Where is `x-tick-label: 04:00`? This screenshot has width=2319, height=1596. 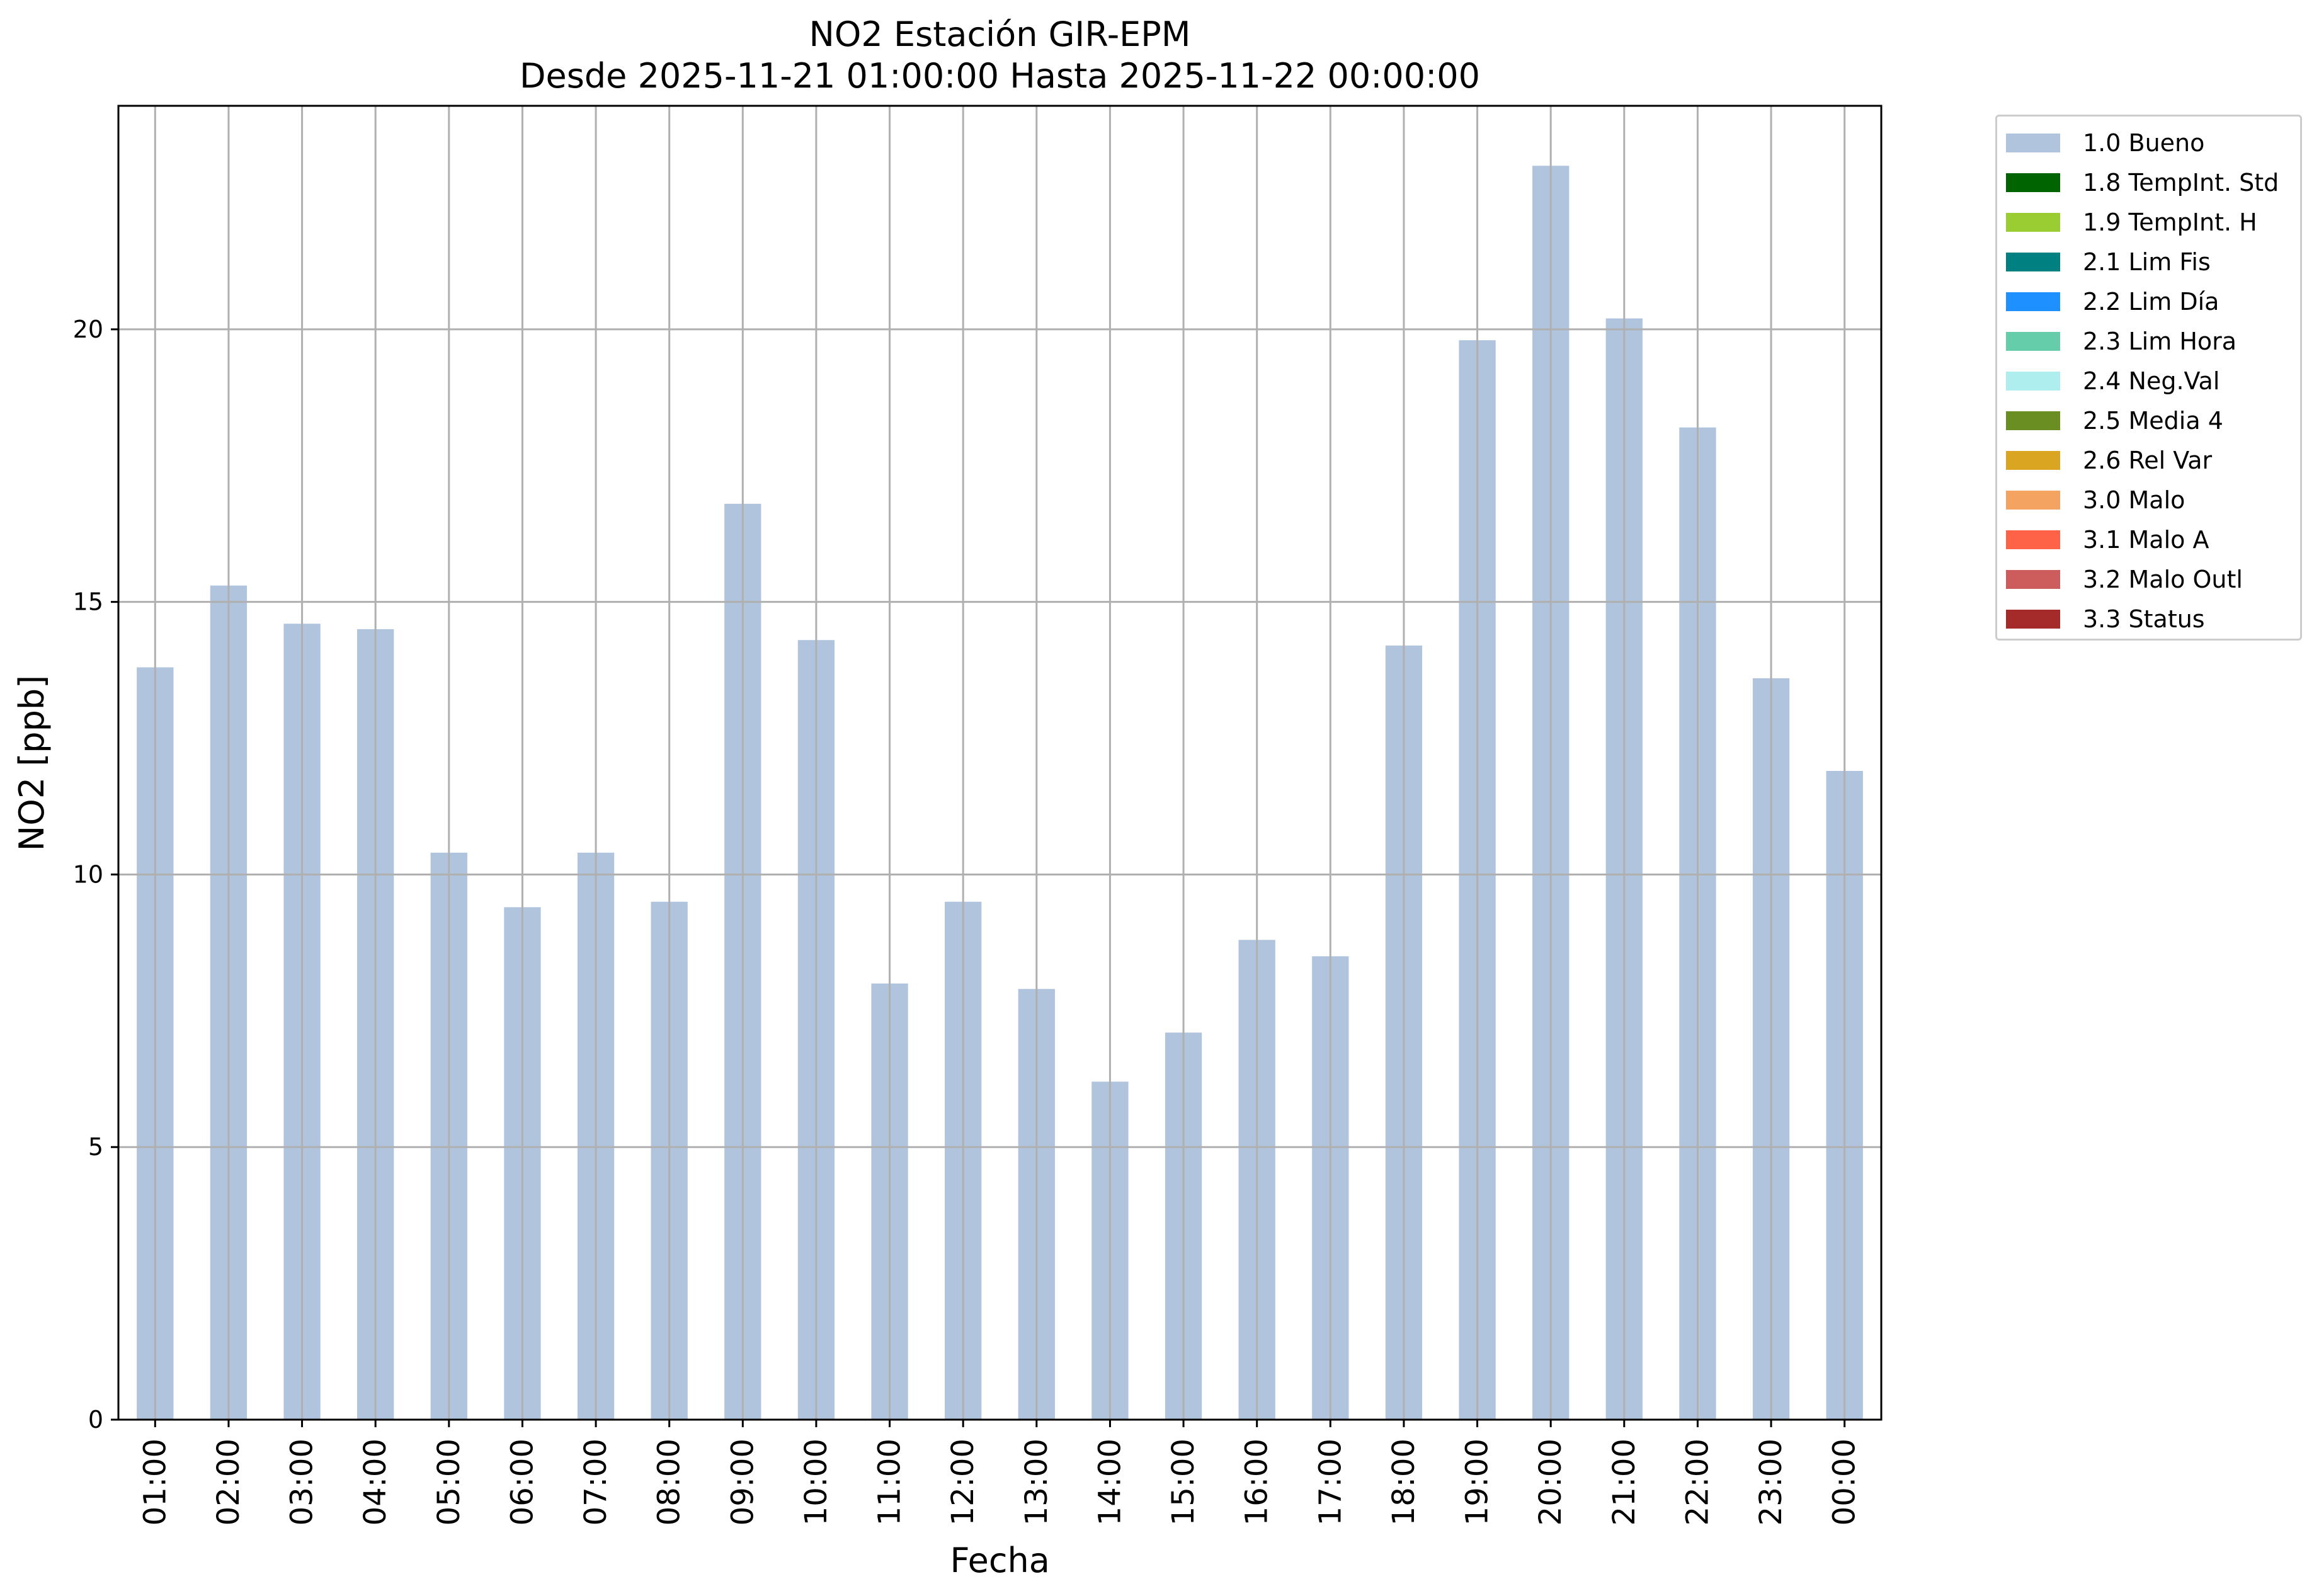 x-tick-label: 04:00 is located at coordinates (375, 1482).